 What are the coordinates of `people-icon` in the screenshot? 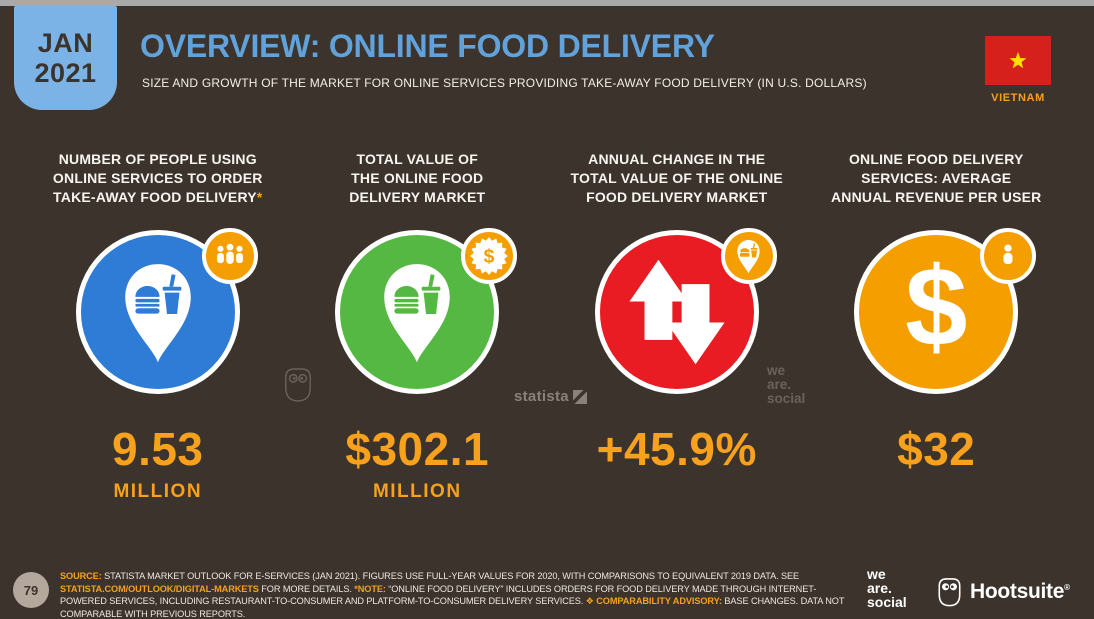 It's located at (229, 256).